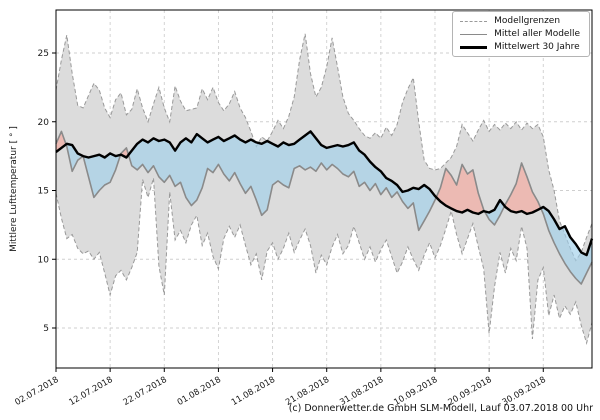 This screenshot has height=420, width=600. Describe the element at coordinates (474, 47) in the screenshot. I see `black-line-icon` at that location.